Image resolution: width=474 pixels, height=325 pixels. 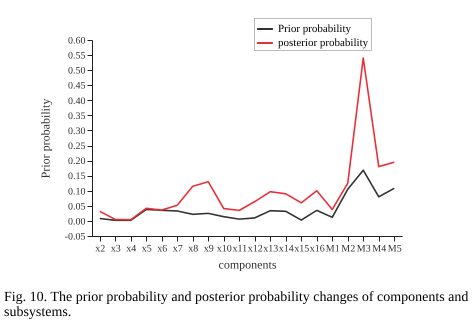 I want to click on caption: Fig. 10. The prior probability and posterior probability changes of components and subsystems., so click(x=237, y=305).